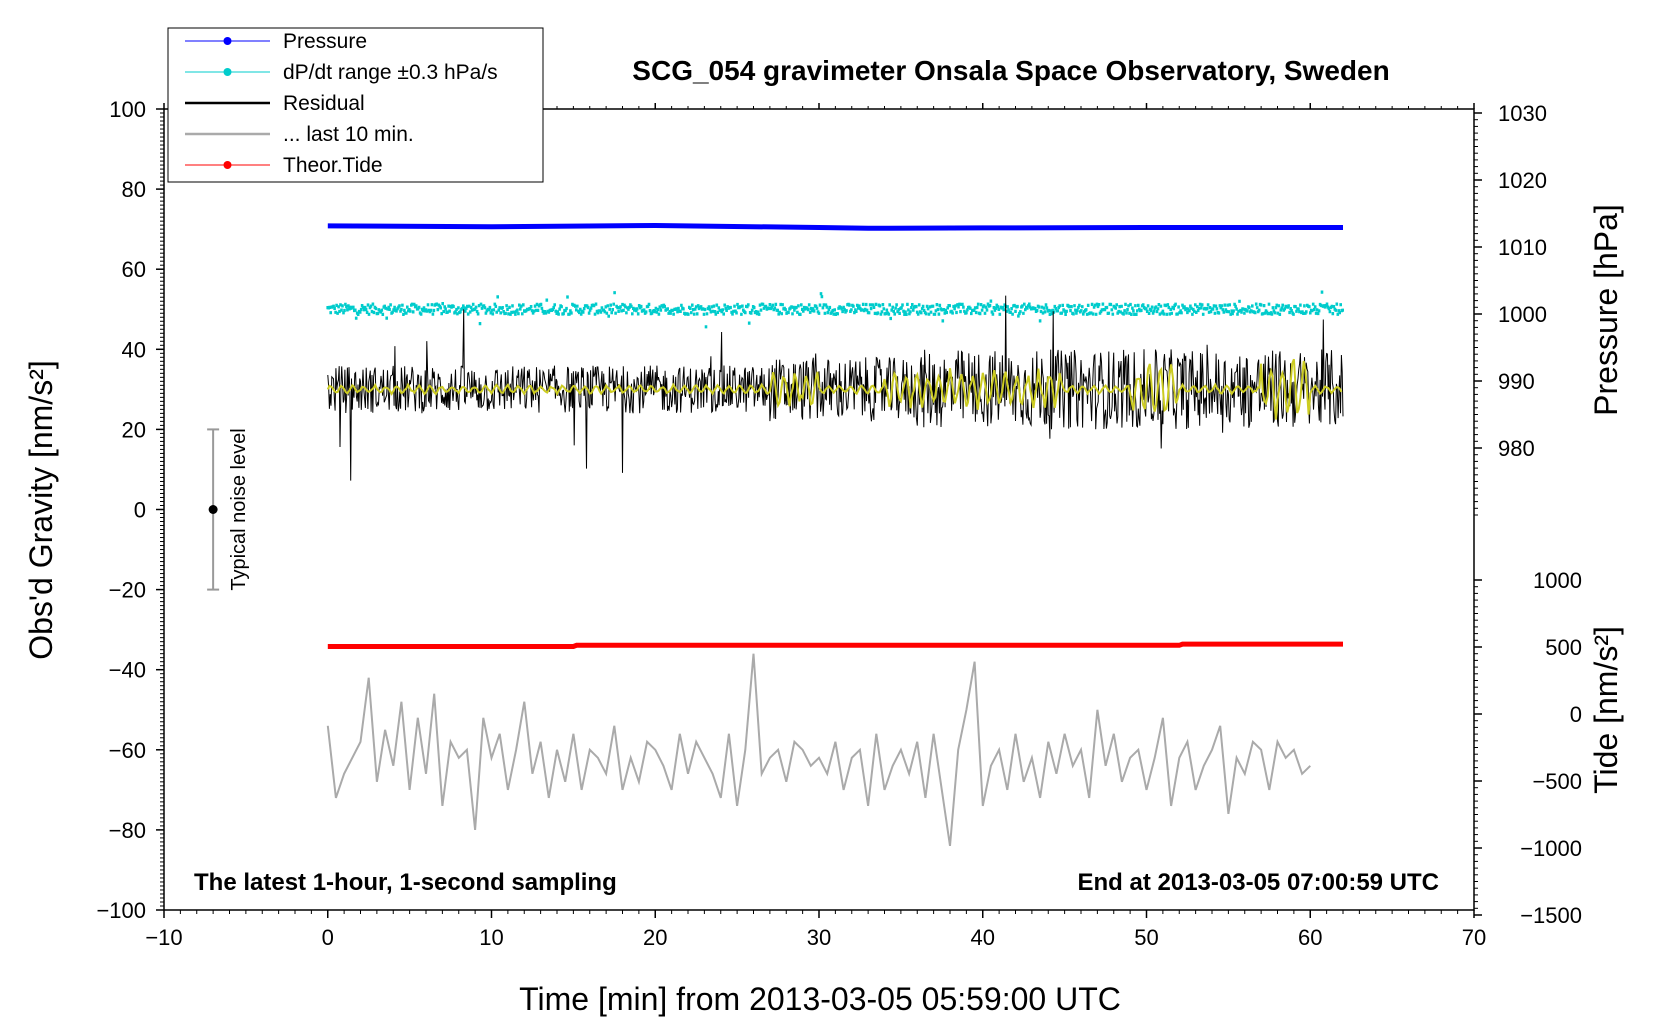  What do you see at coordinates (1606, 710) in the screenshot?
I see `y-axis-tide-title: Tide [nm/s²]` at bounding box center [1606, 710].